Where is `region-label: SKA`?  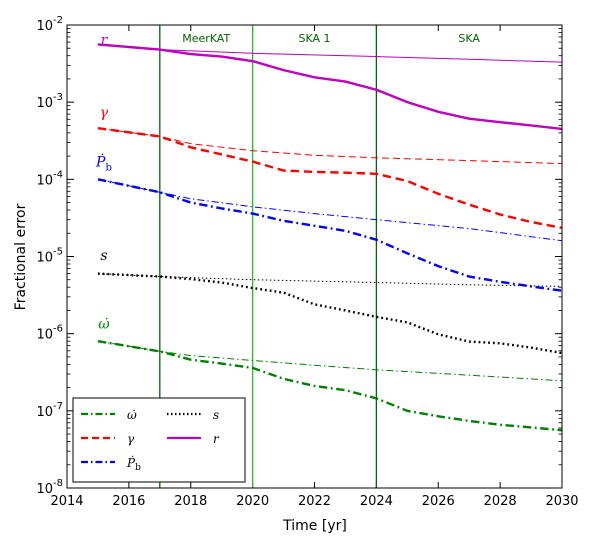 region-label: SKA is located at coordinates (469, 38).